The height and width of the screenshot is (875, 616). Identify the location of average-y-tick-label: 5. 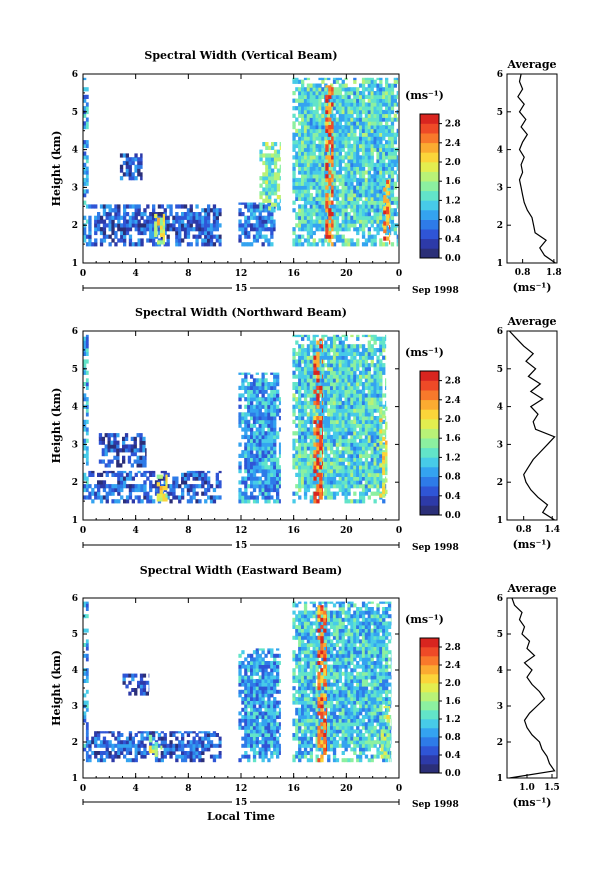
(500, 113).